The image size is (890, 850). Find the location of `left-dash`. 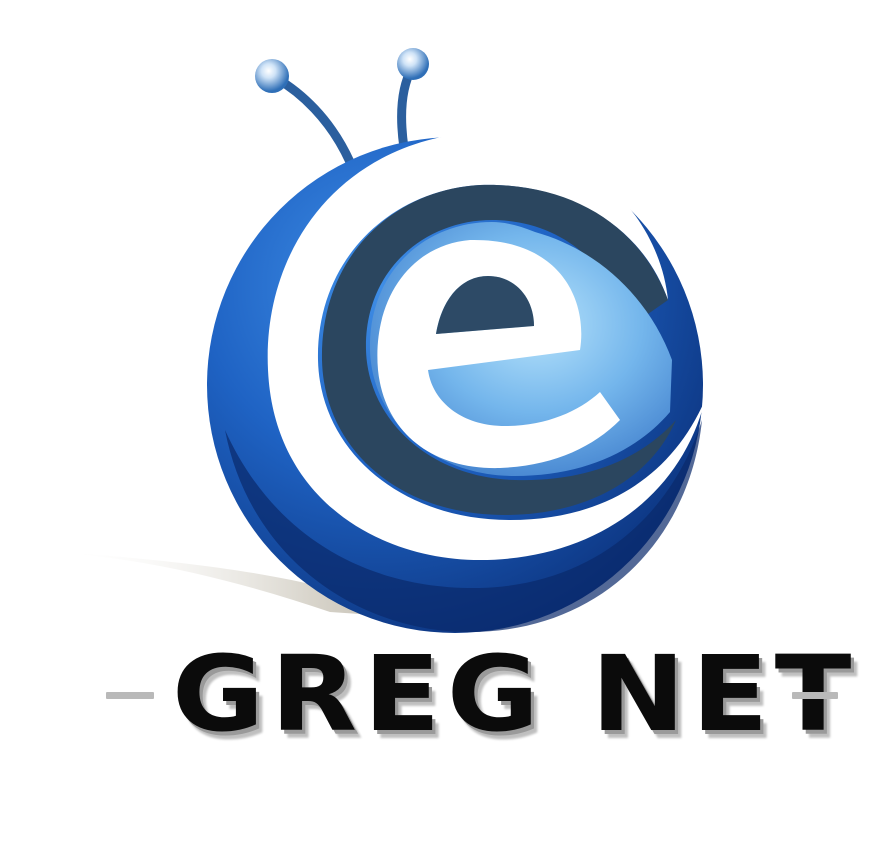

left-dash is located at coordinates (130, 695).